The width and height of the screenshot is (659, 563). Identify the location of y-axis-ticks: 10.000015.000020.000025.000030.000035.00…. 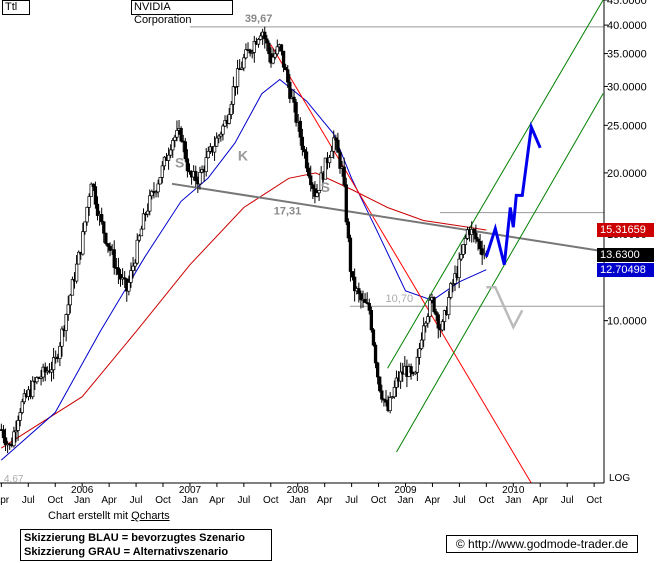
(625, 164).